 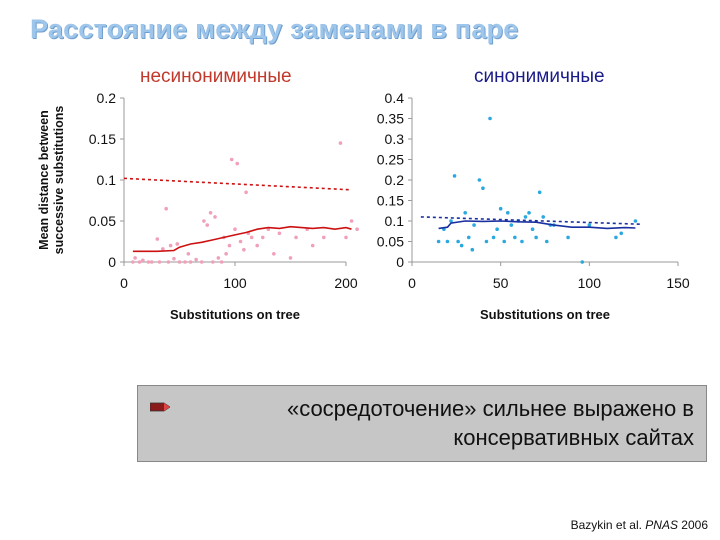 I want to click on right-x-tick-label: 50, so click(x=501, y=283).